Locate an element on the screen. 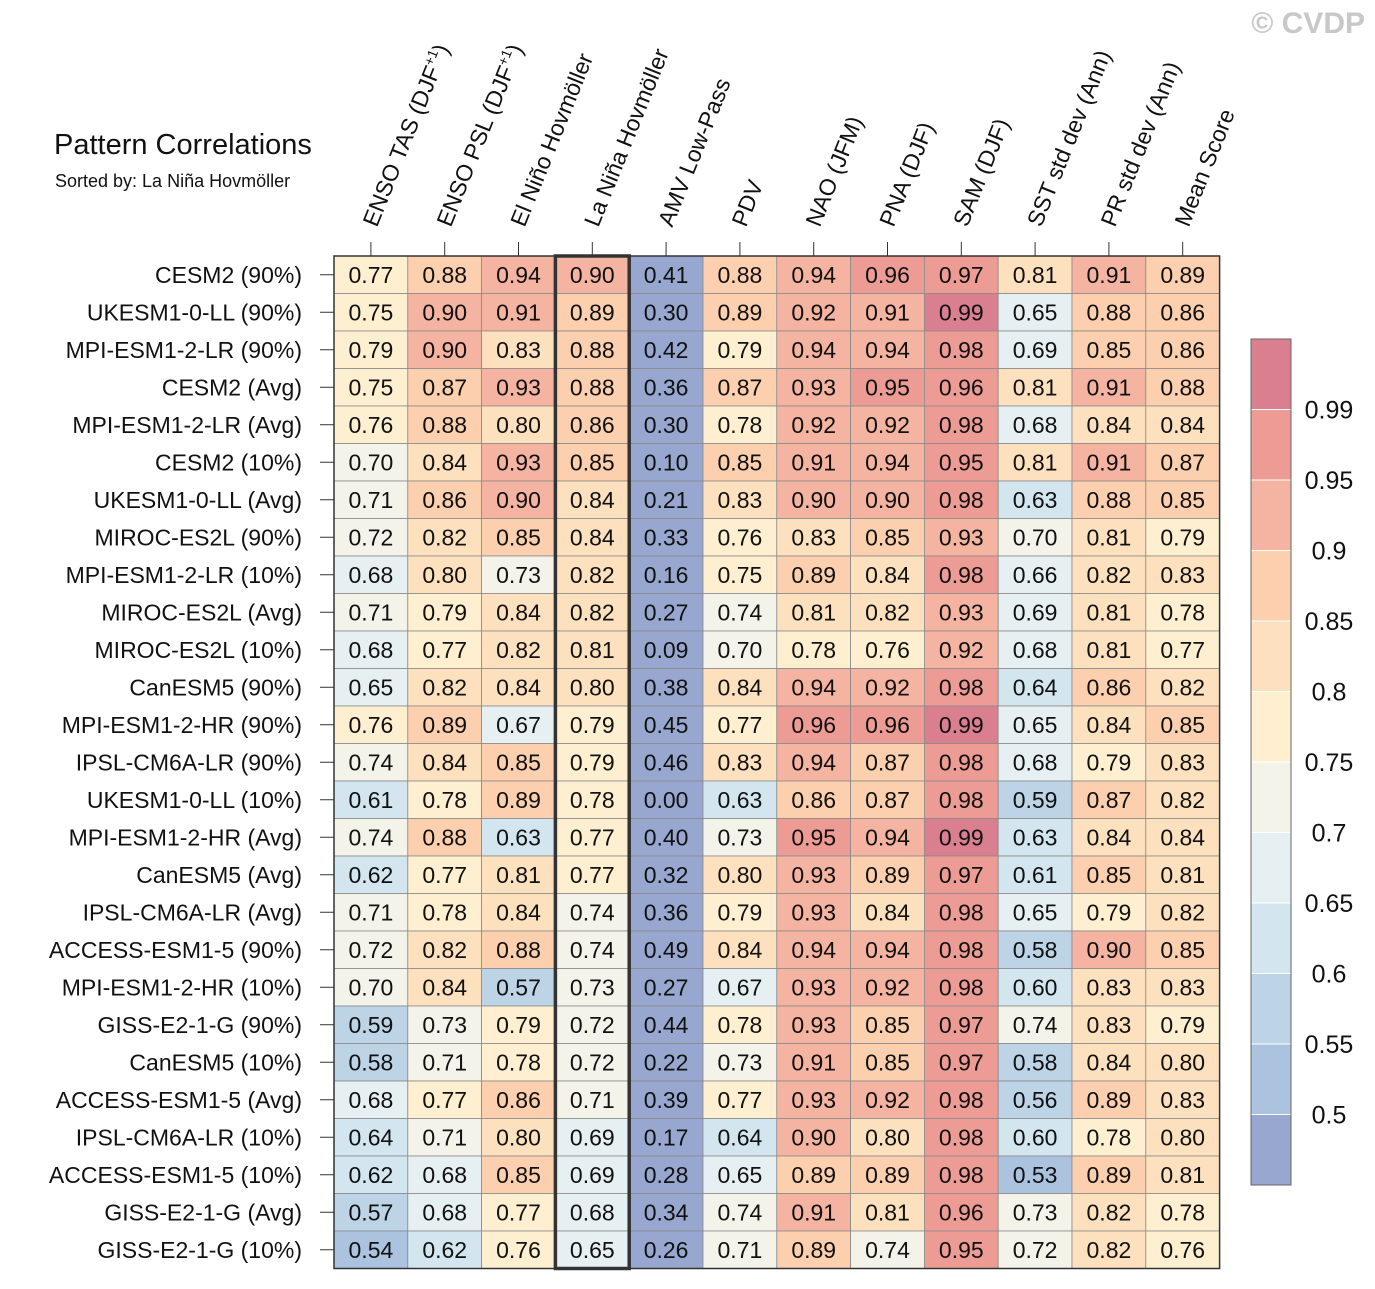 The image size is (1375, 1289). cell-value: 0.88 is located at coordinates (518, 950).